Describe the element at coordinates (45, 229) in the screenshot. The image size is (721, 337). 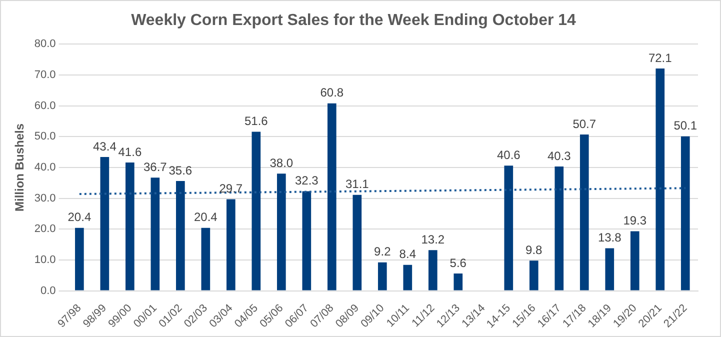
I see `y-tick-label: 20.0` at that location.